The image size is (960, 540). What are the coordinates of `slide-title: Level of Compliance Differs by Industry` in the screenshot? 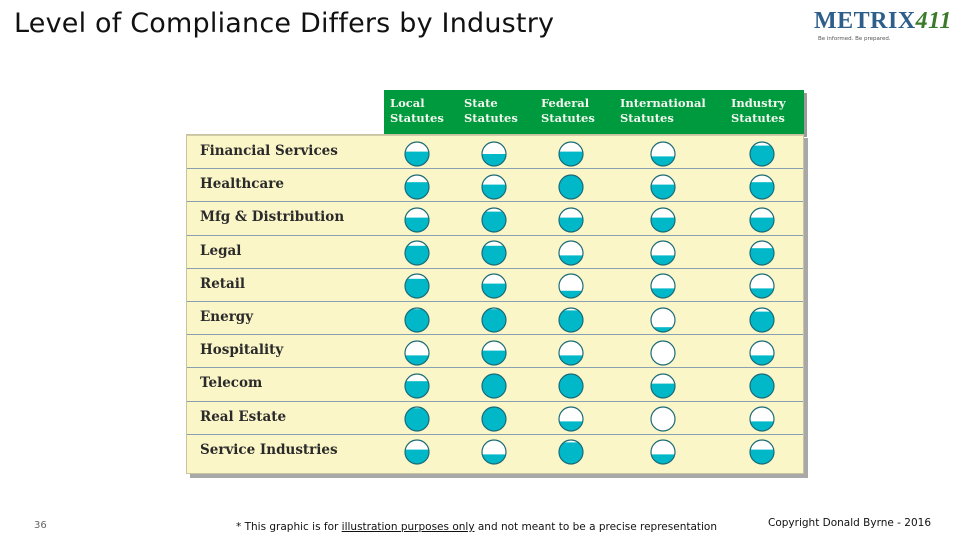 It's located at (284, 23).